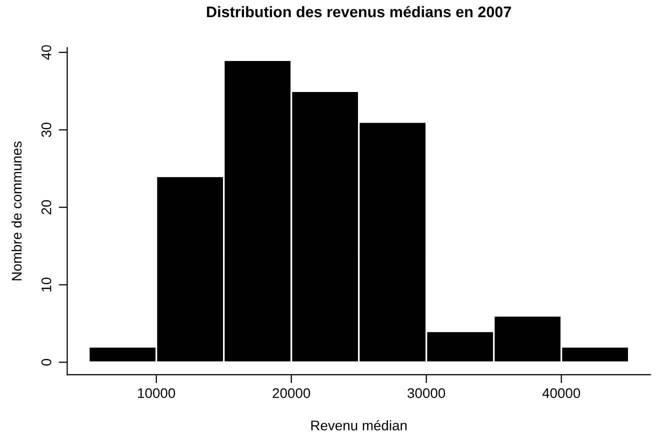 The height and width of the screenshot is (446, 659). What do you see at coordinates (427, 393) in the screenshot?
I see `x-tick-label: 30000` at bounding box center [427, 393].